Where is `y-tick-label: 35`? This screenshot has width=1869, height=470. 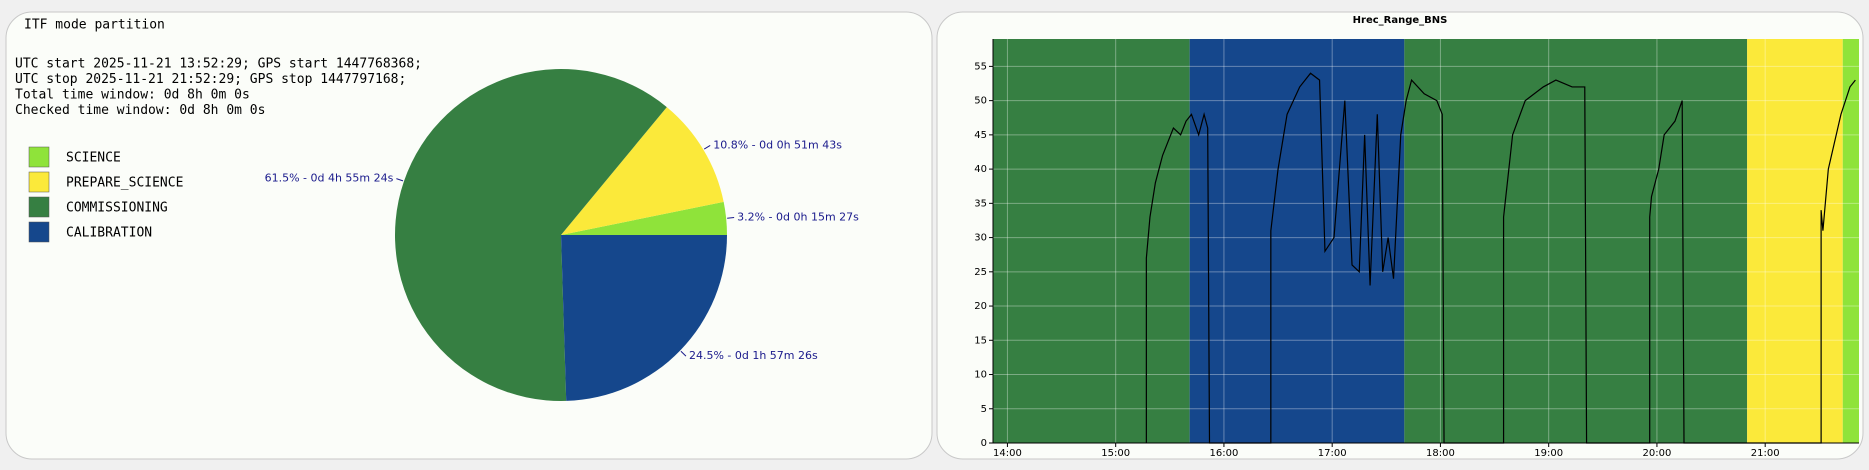 y-tick-label: 35 is located at coordinates (980, 203).